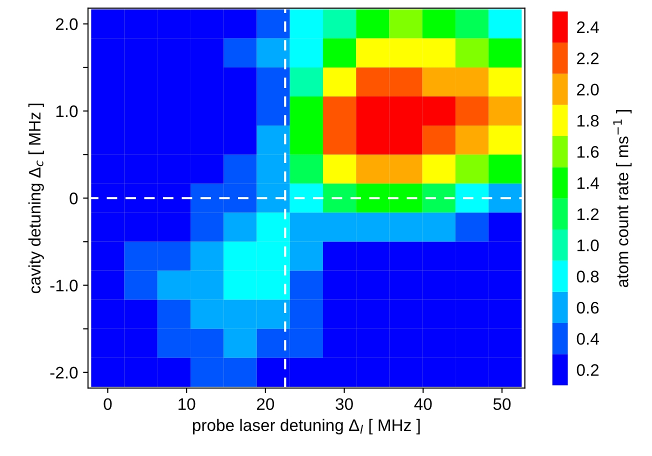 The image size is (652, 456). I want to click on y-tick-label: 2.0, so click(67, 24).